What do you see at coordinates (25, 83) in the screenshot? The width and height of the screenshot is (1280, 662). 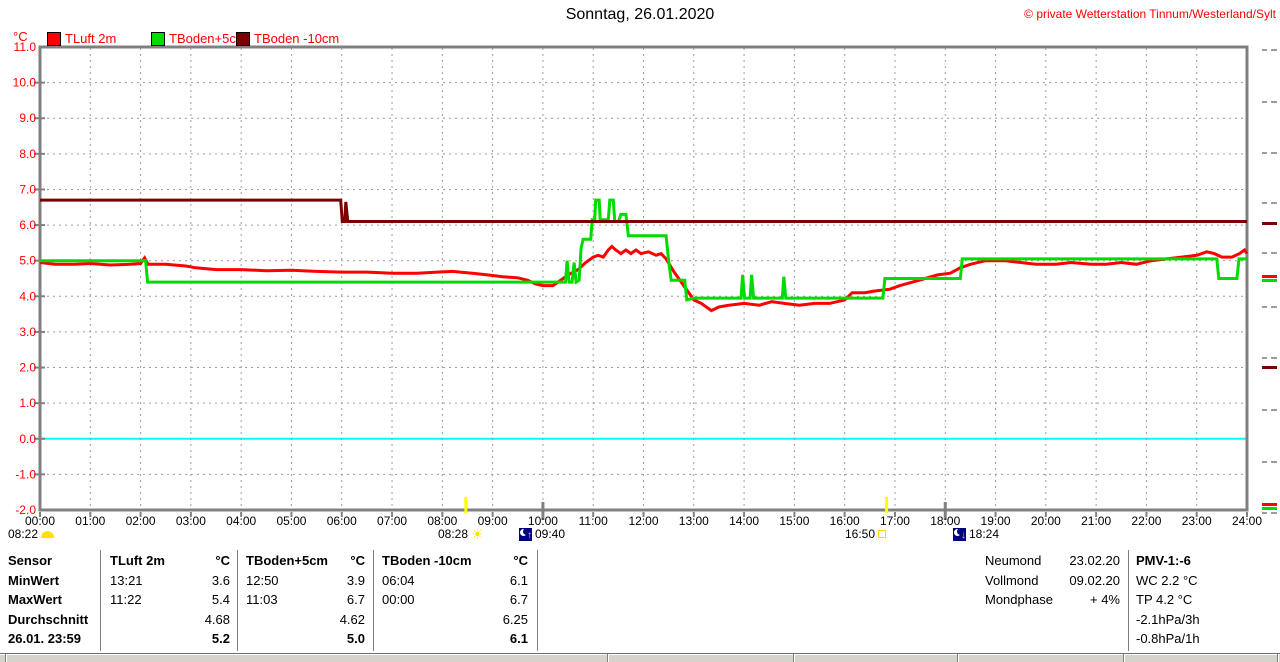 I see `svg-text: 10.0` at bounding box center [25, 83].